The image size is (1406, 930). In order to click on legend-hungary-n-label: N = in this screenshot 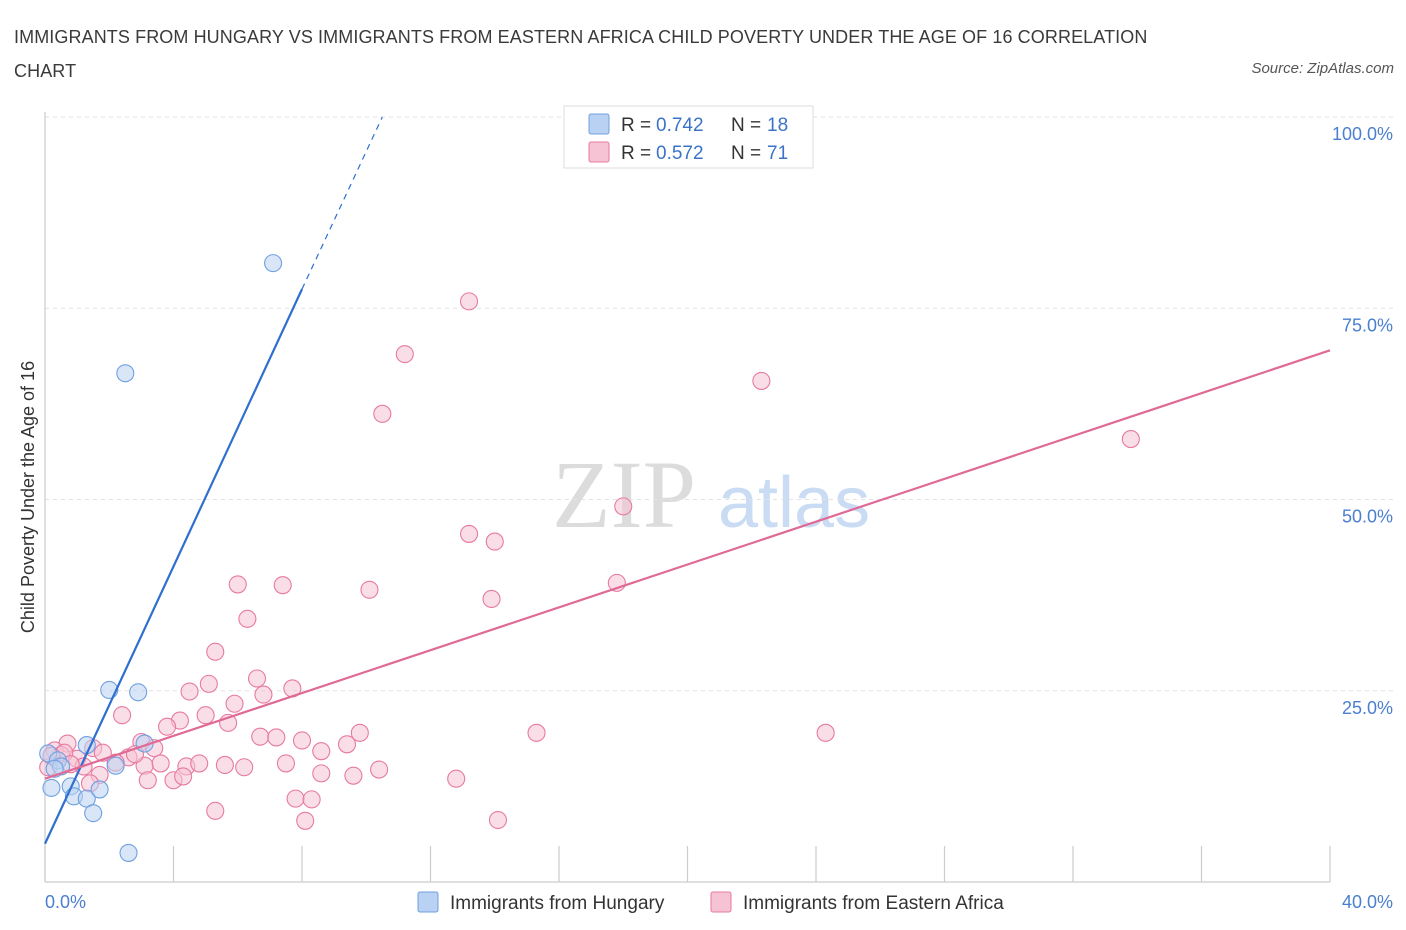, I will do `click(746, 125)`.